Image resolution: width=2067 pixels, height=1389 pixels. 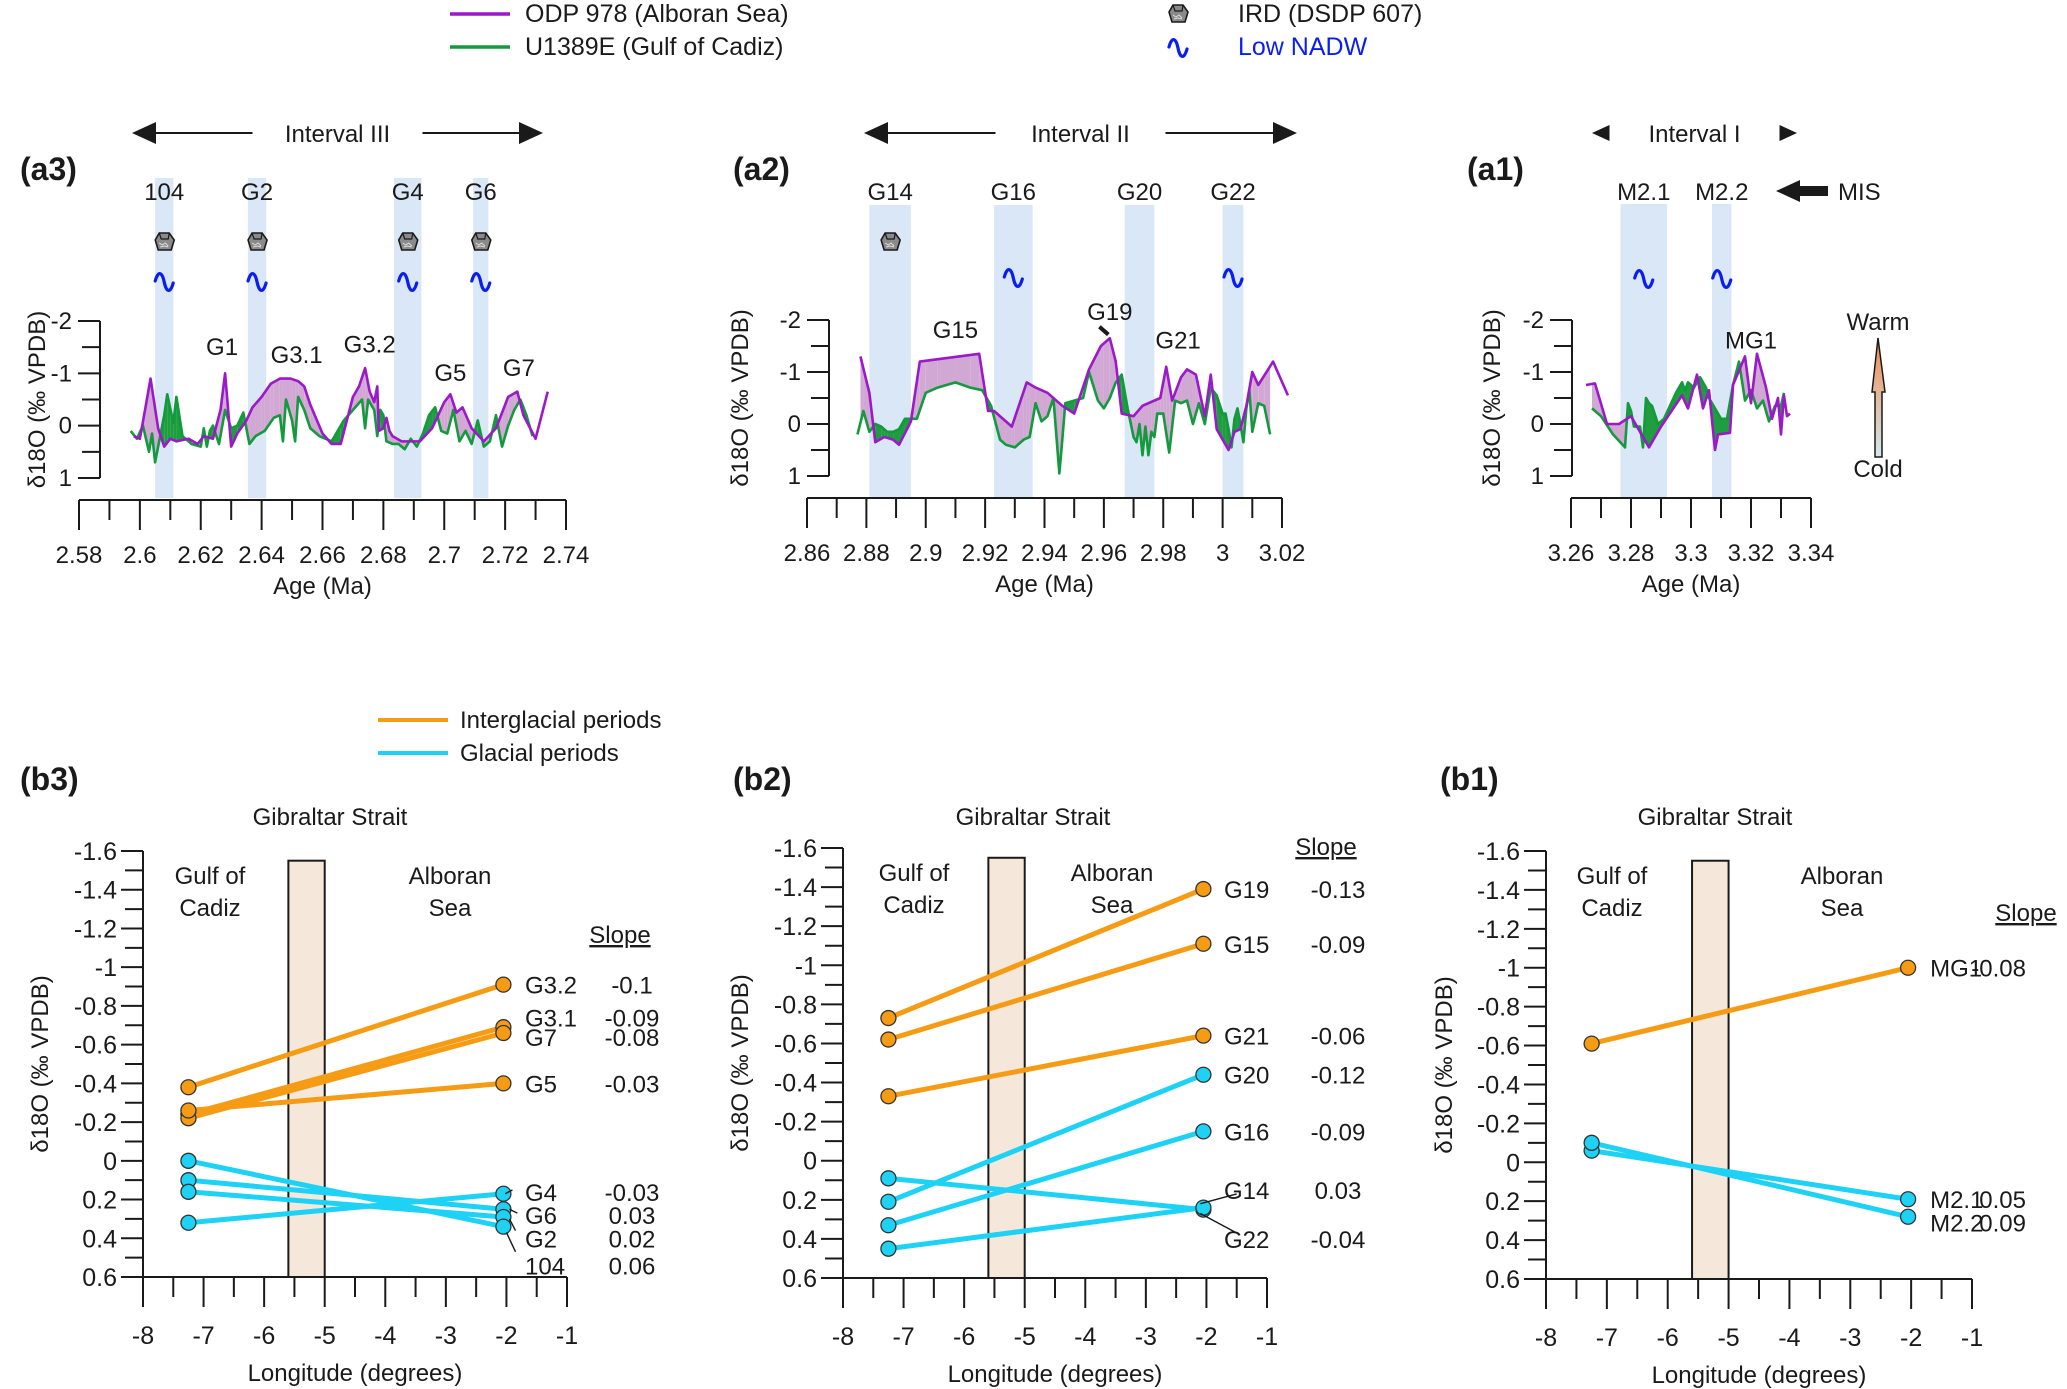 What do you see at coordinates (1139, 192) in the screenshot?
I see `glacial-band-label: G20` at bounding box center [1139, 192].